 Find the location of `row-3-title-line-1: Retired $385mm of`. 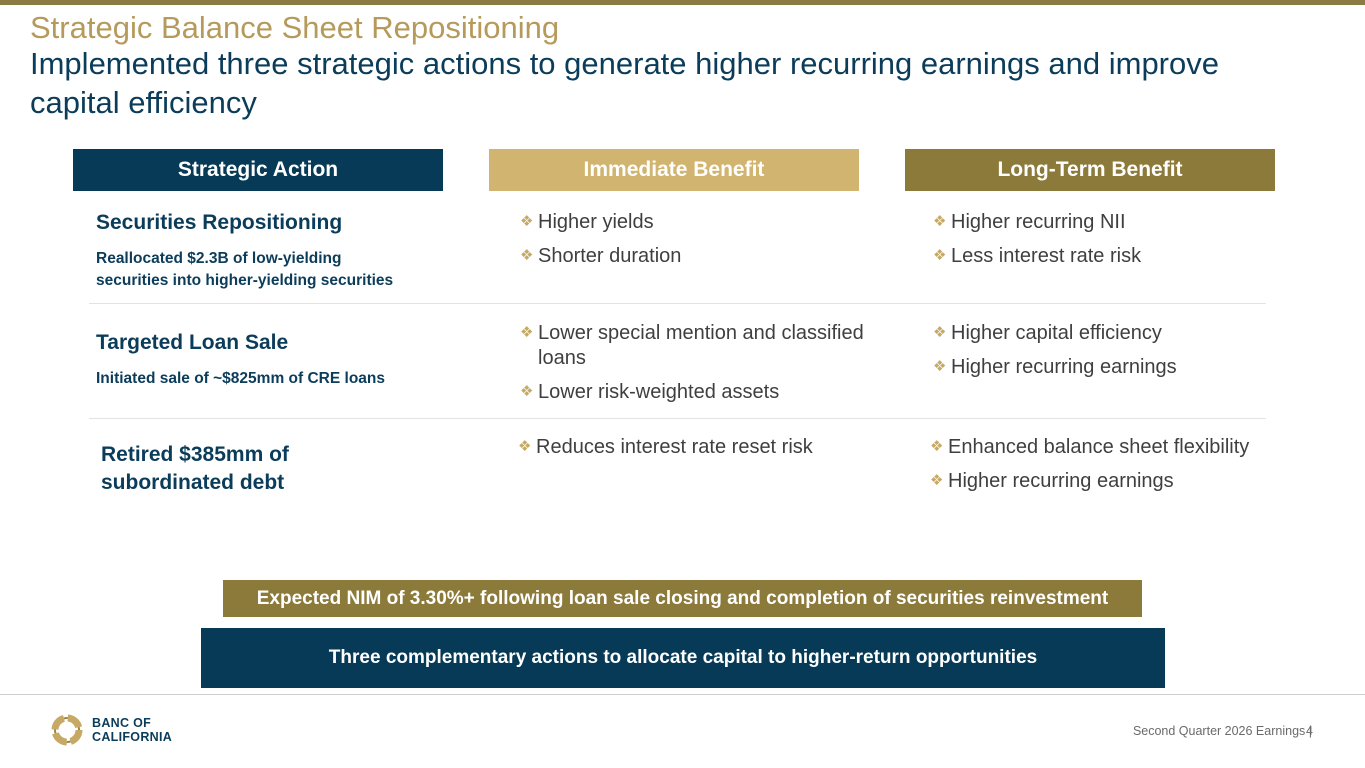

row-3-title-line-1: Retired $385mm of is located at coordinates (195, 454).